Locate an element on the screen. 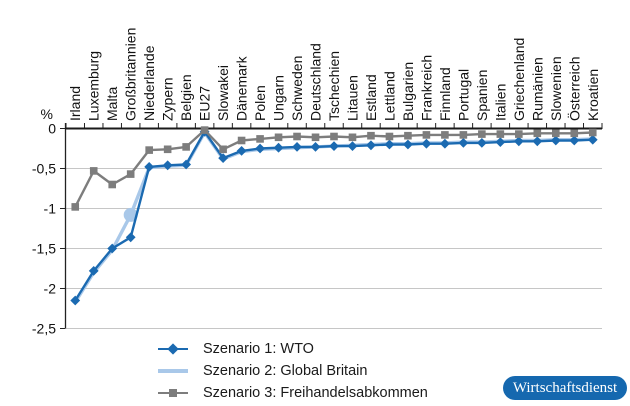 This screenshot has height=406, width=630. svg-text: Griechenland is located at coordinates (519, 79).